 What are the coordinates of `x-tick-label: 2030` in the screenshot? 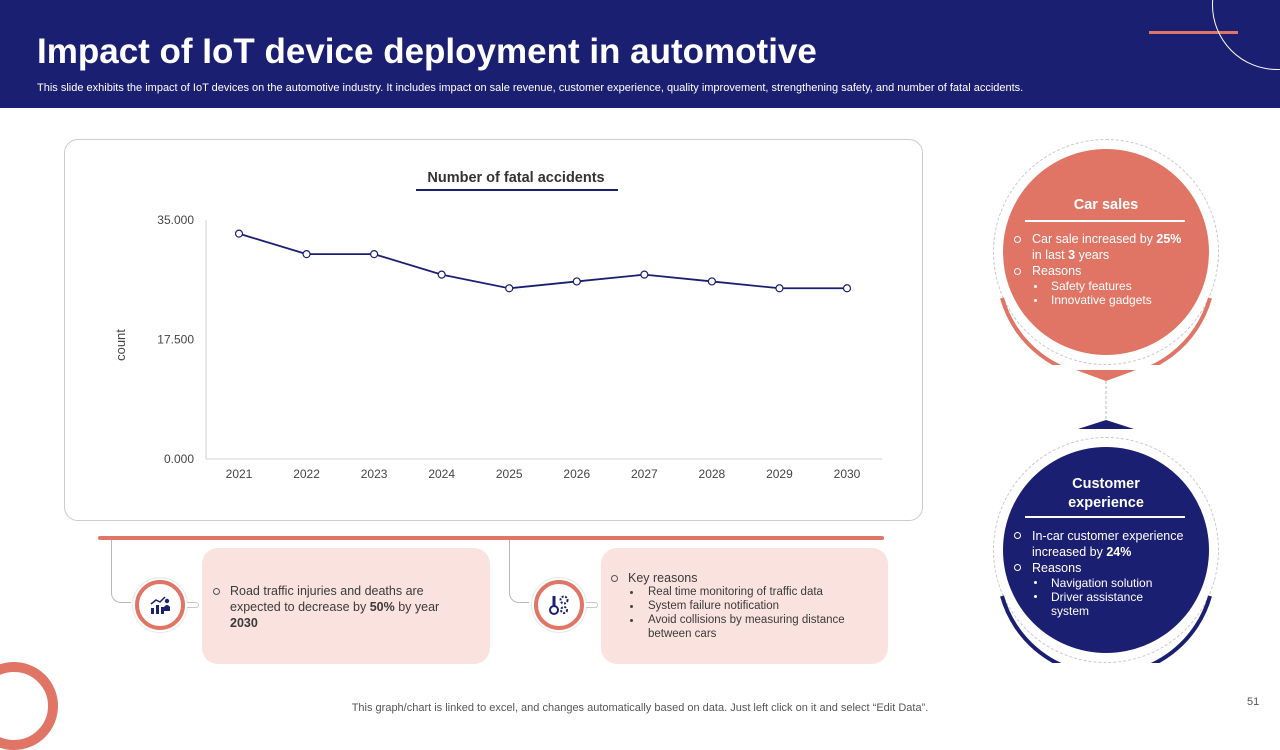 It's located at (847, 474).